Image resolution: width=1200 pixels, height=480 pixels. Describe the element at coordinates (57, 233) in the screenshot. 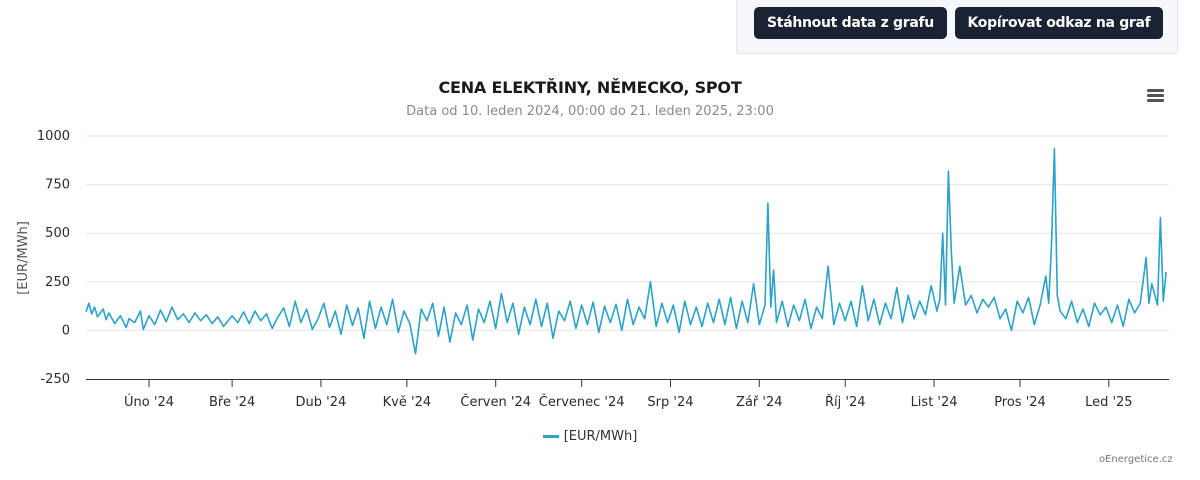

I see `y-tick-label: 500` at that location.